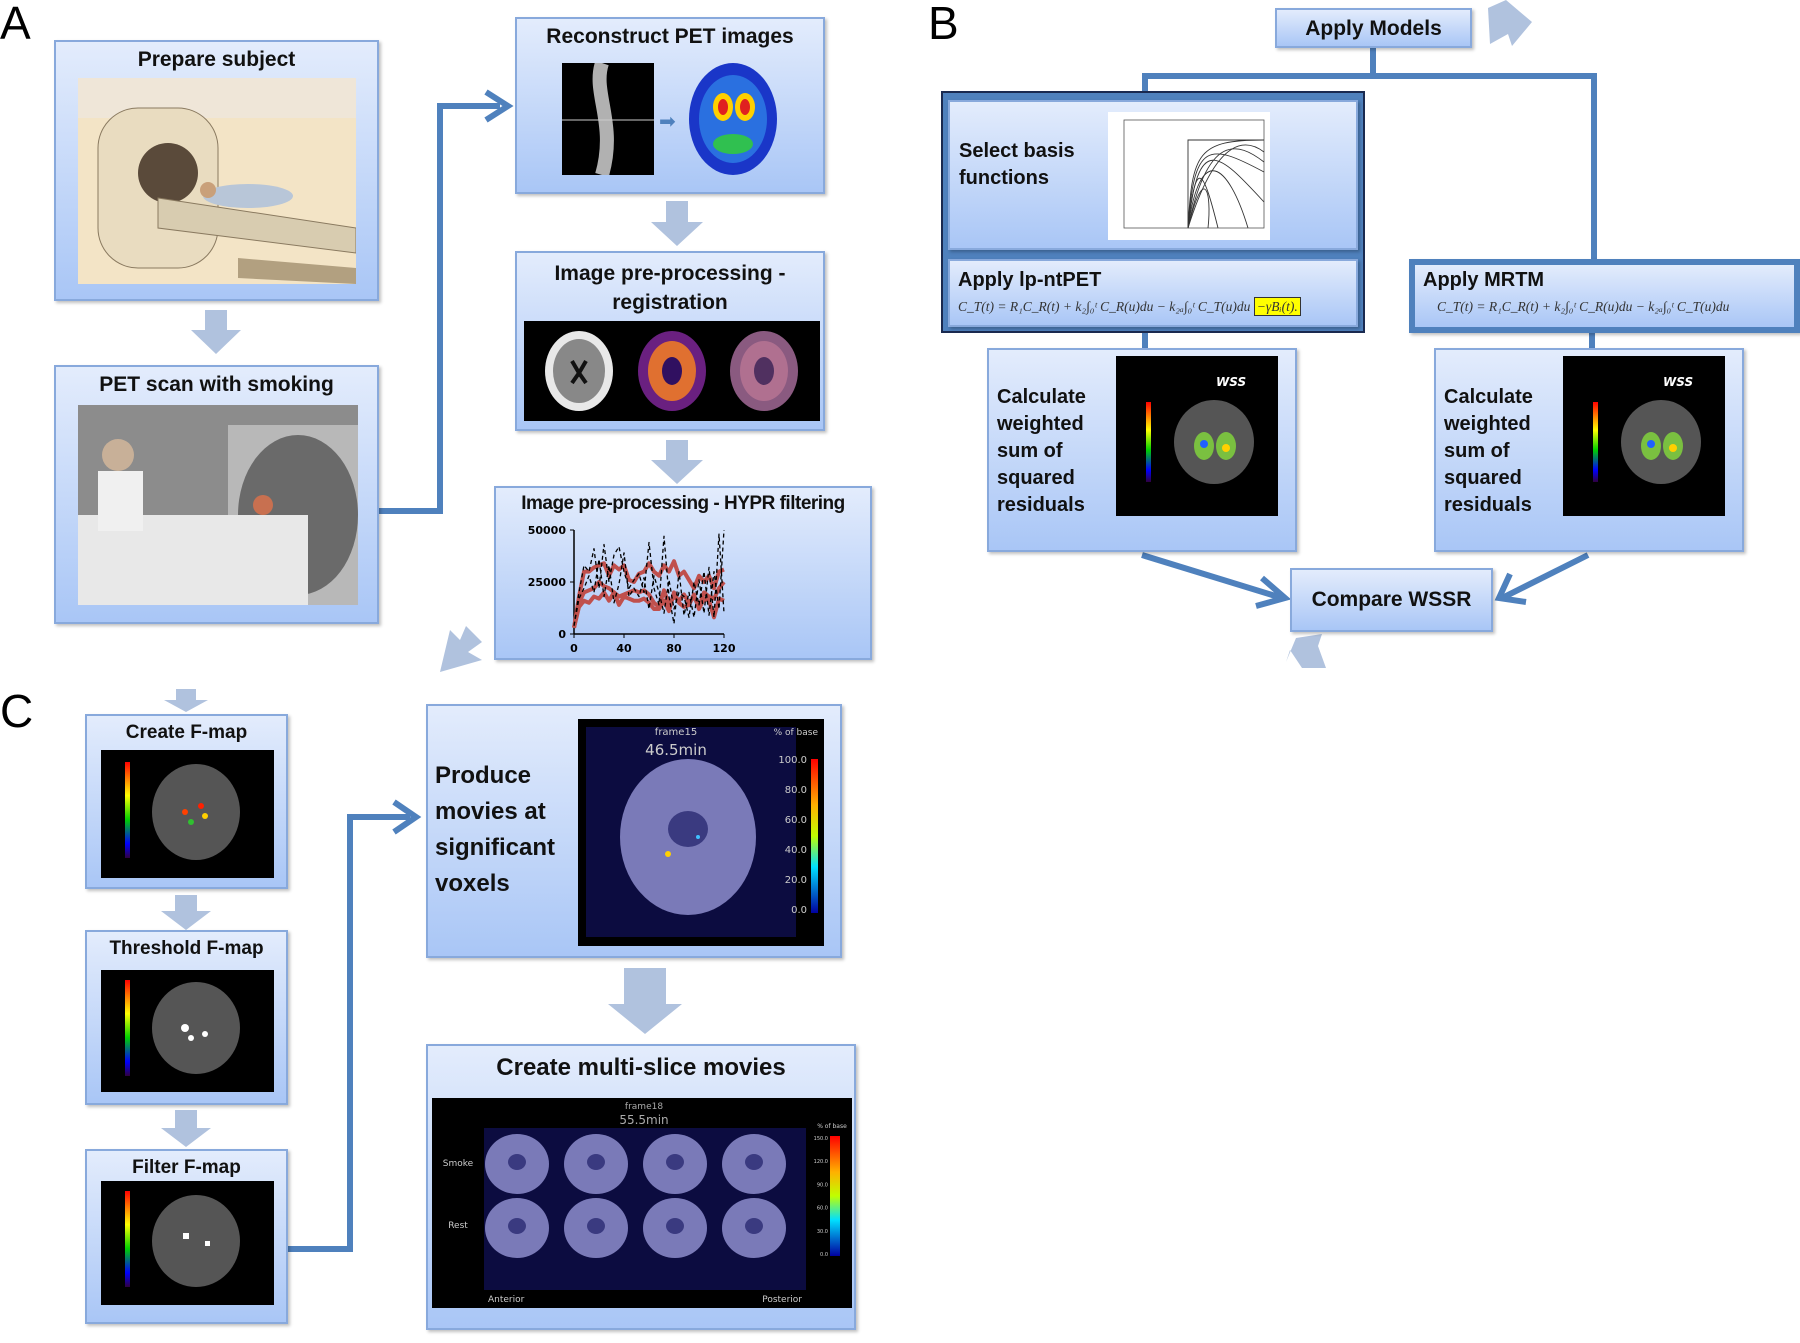  I want to click on step-title: Compare WSSR, so click(1391, 599).